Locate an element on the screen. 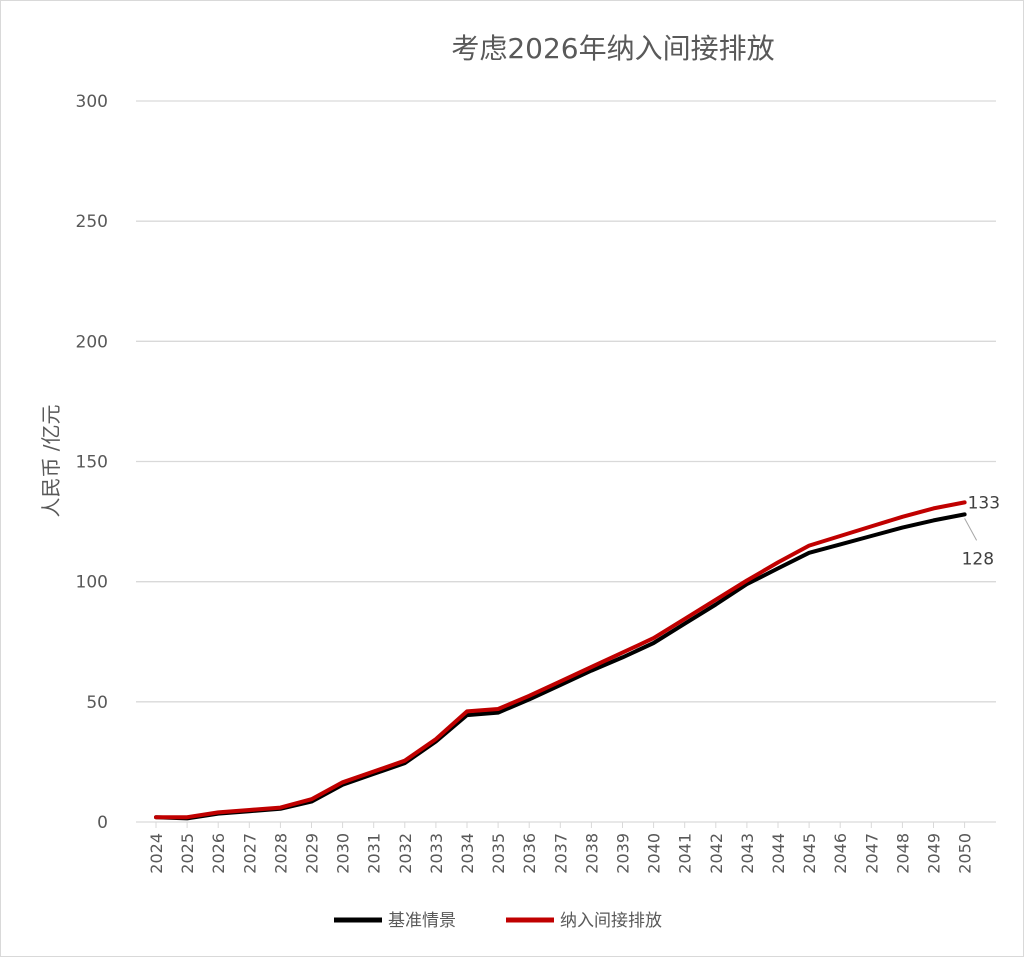  legend-label: 纳入间接排放 is located at coordinates (611, 921).